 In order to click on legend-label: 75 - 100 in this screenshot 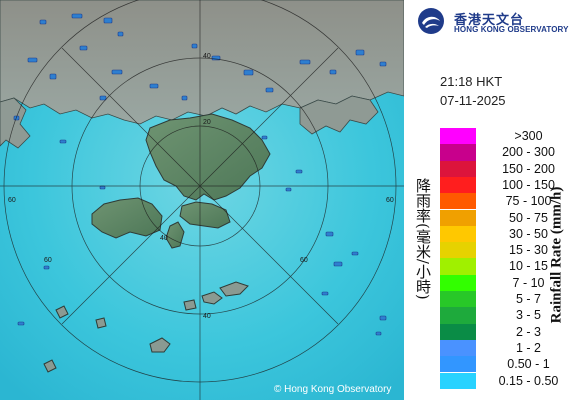, I will do `click(528, 201)`.